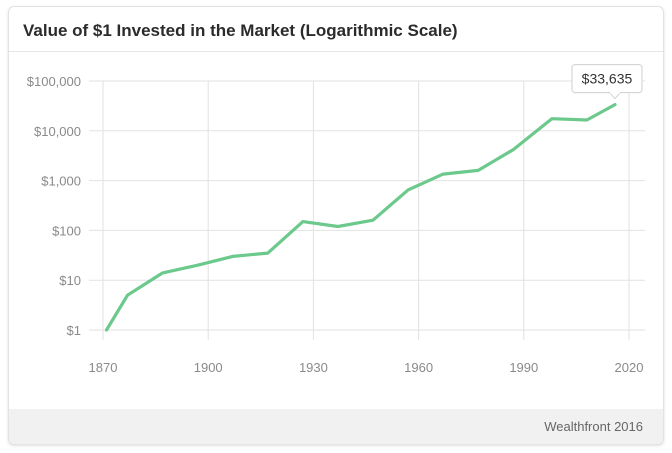 This screenshot has width=672, height=453. Describe the element at coordinates (615, 95) in the screenshot. I see `annotation-pointer` at that location.